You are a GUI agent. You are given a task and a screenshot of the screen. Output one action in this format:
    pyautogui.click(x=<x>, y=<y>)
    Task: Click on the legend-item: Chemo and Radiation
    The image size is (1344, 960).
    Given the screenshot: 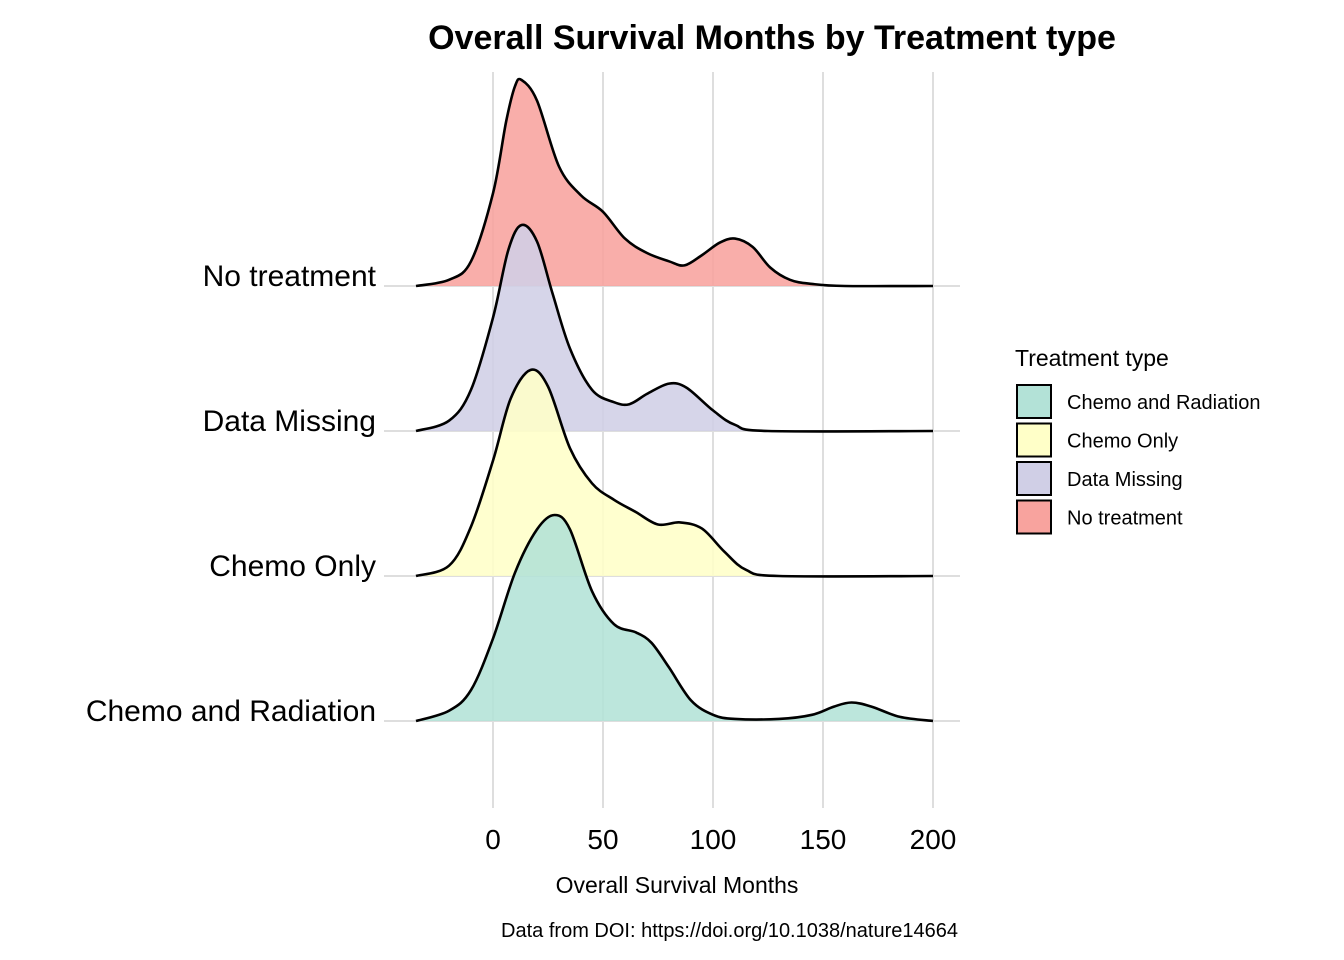 What is the action you would take?
    pyautogui.click(x=1138, y=401)
    